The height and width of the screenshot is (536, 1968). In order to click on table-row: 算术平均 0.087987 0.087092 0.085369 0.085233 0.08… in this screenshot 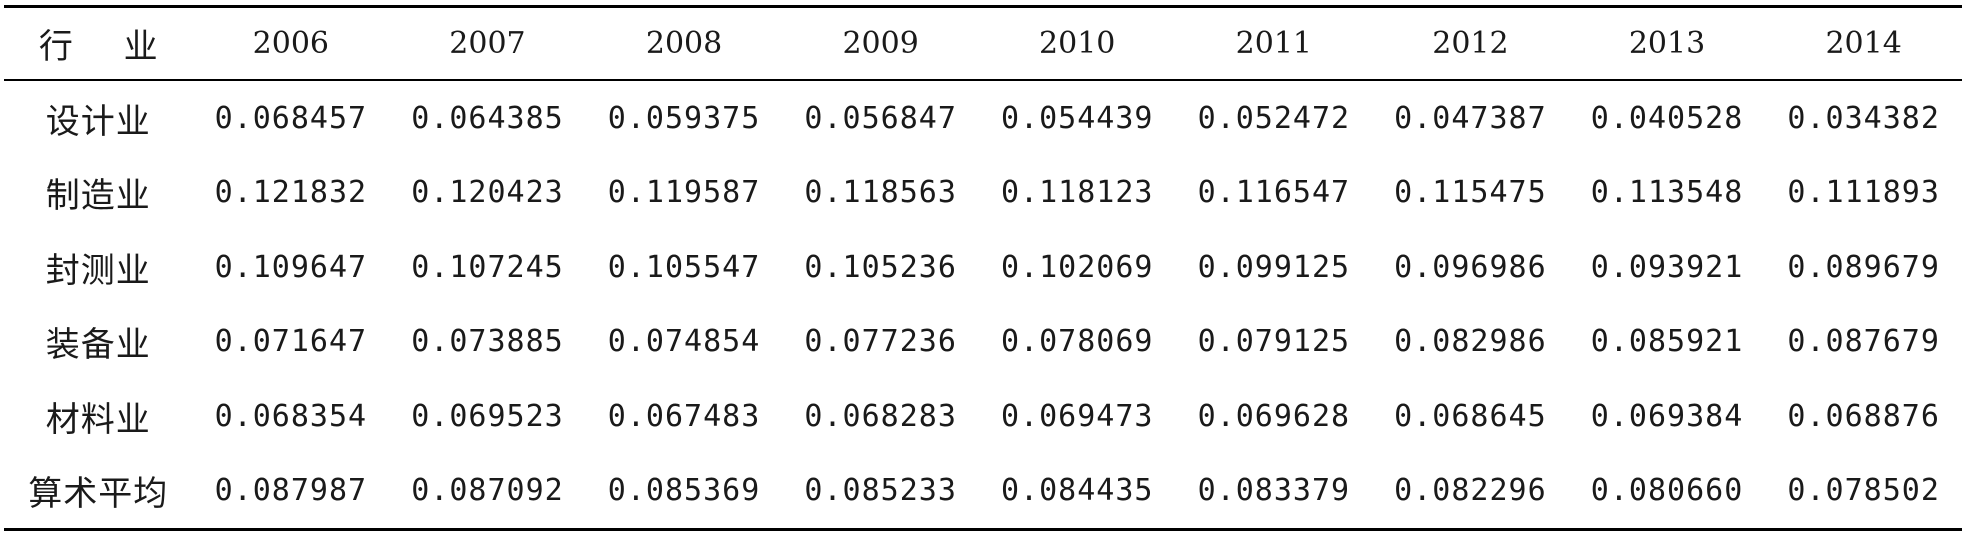, I will do `click(983, 492)`.